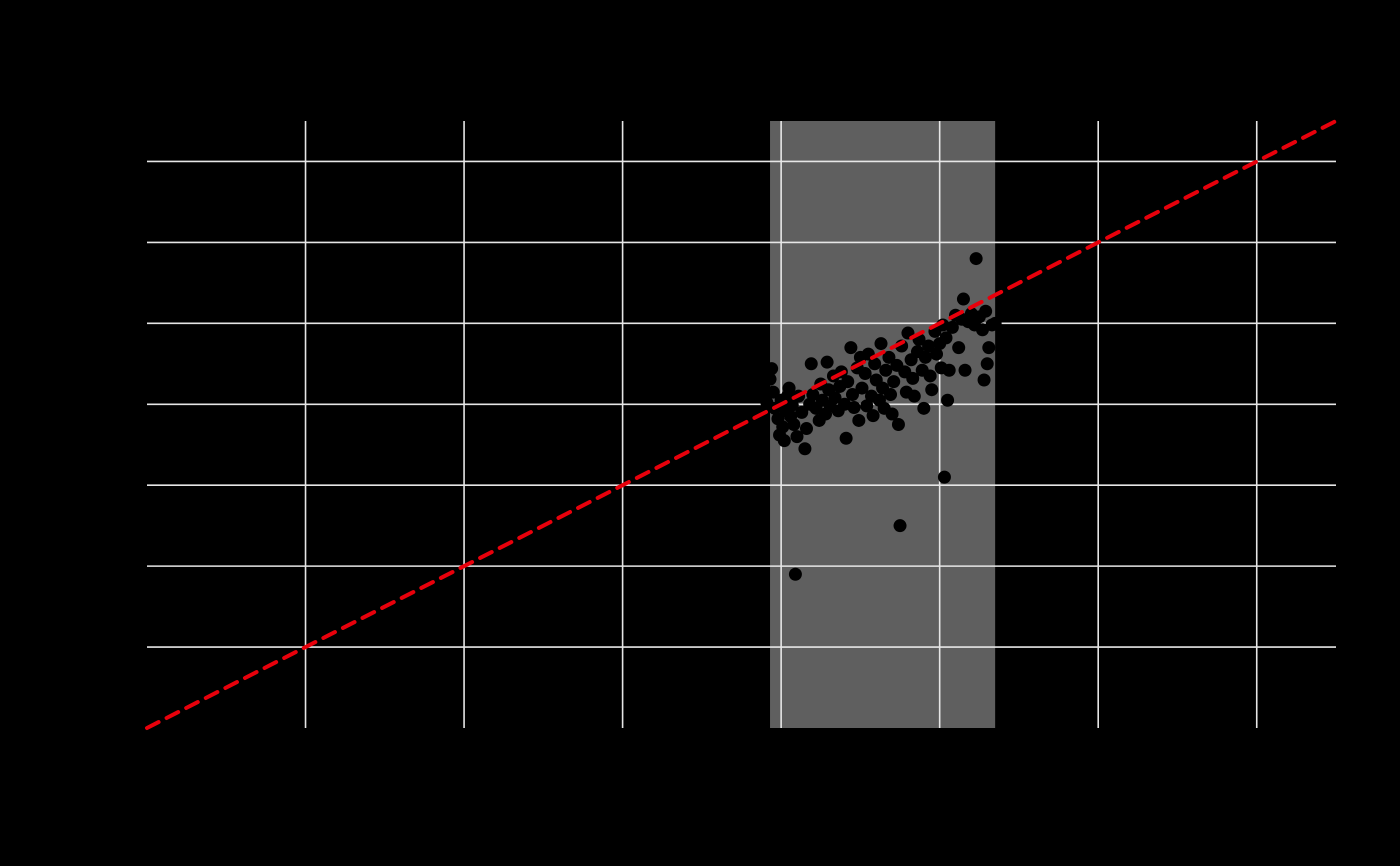 This screenshot has height=866, width=1400. What do you see at coordinates (881, 416) in the screenshot?
I see `data-points-layer` at bounding box center [881, 416].